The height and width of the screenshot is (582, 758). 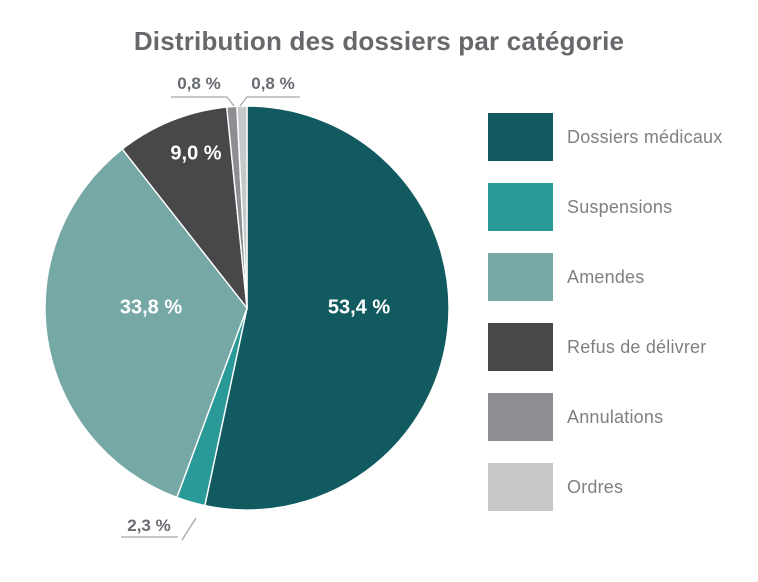 What do you see at coordinates (149, 525) in the screenshot?
I see `slice-label-suspensions: 2,3 %` at bounding box center [149, 525].